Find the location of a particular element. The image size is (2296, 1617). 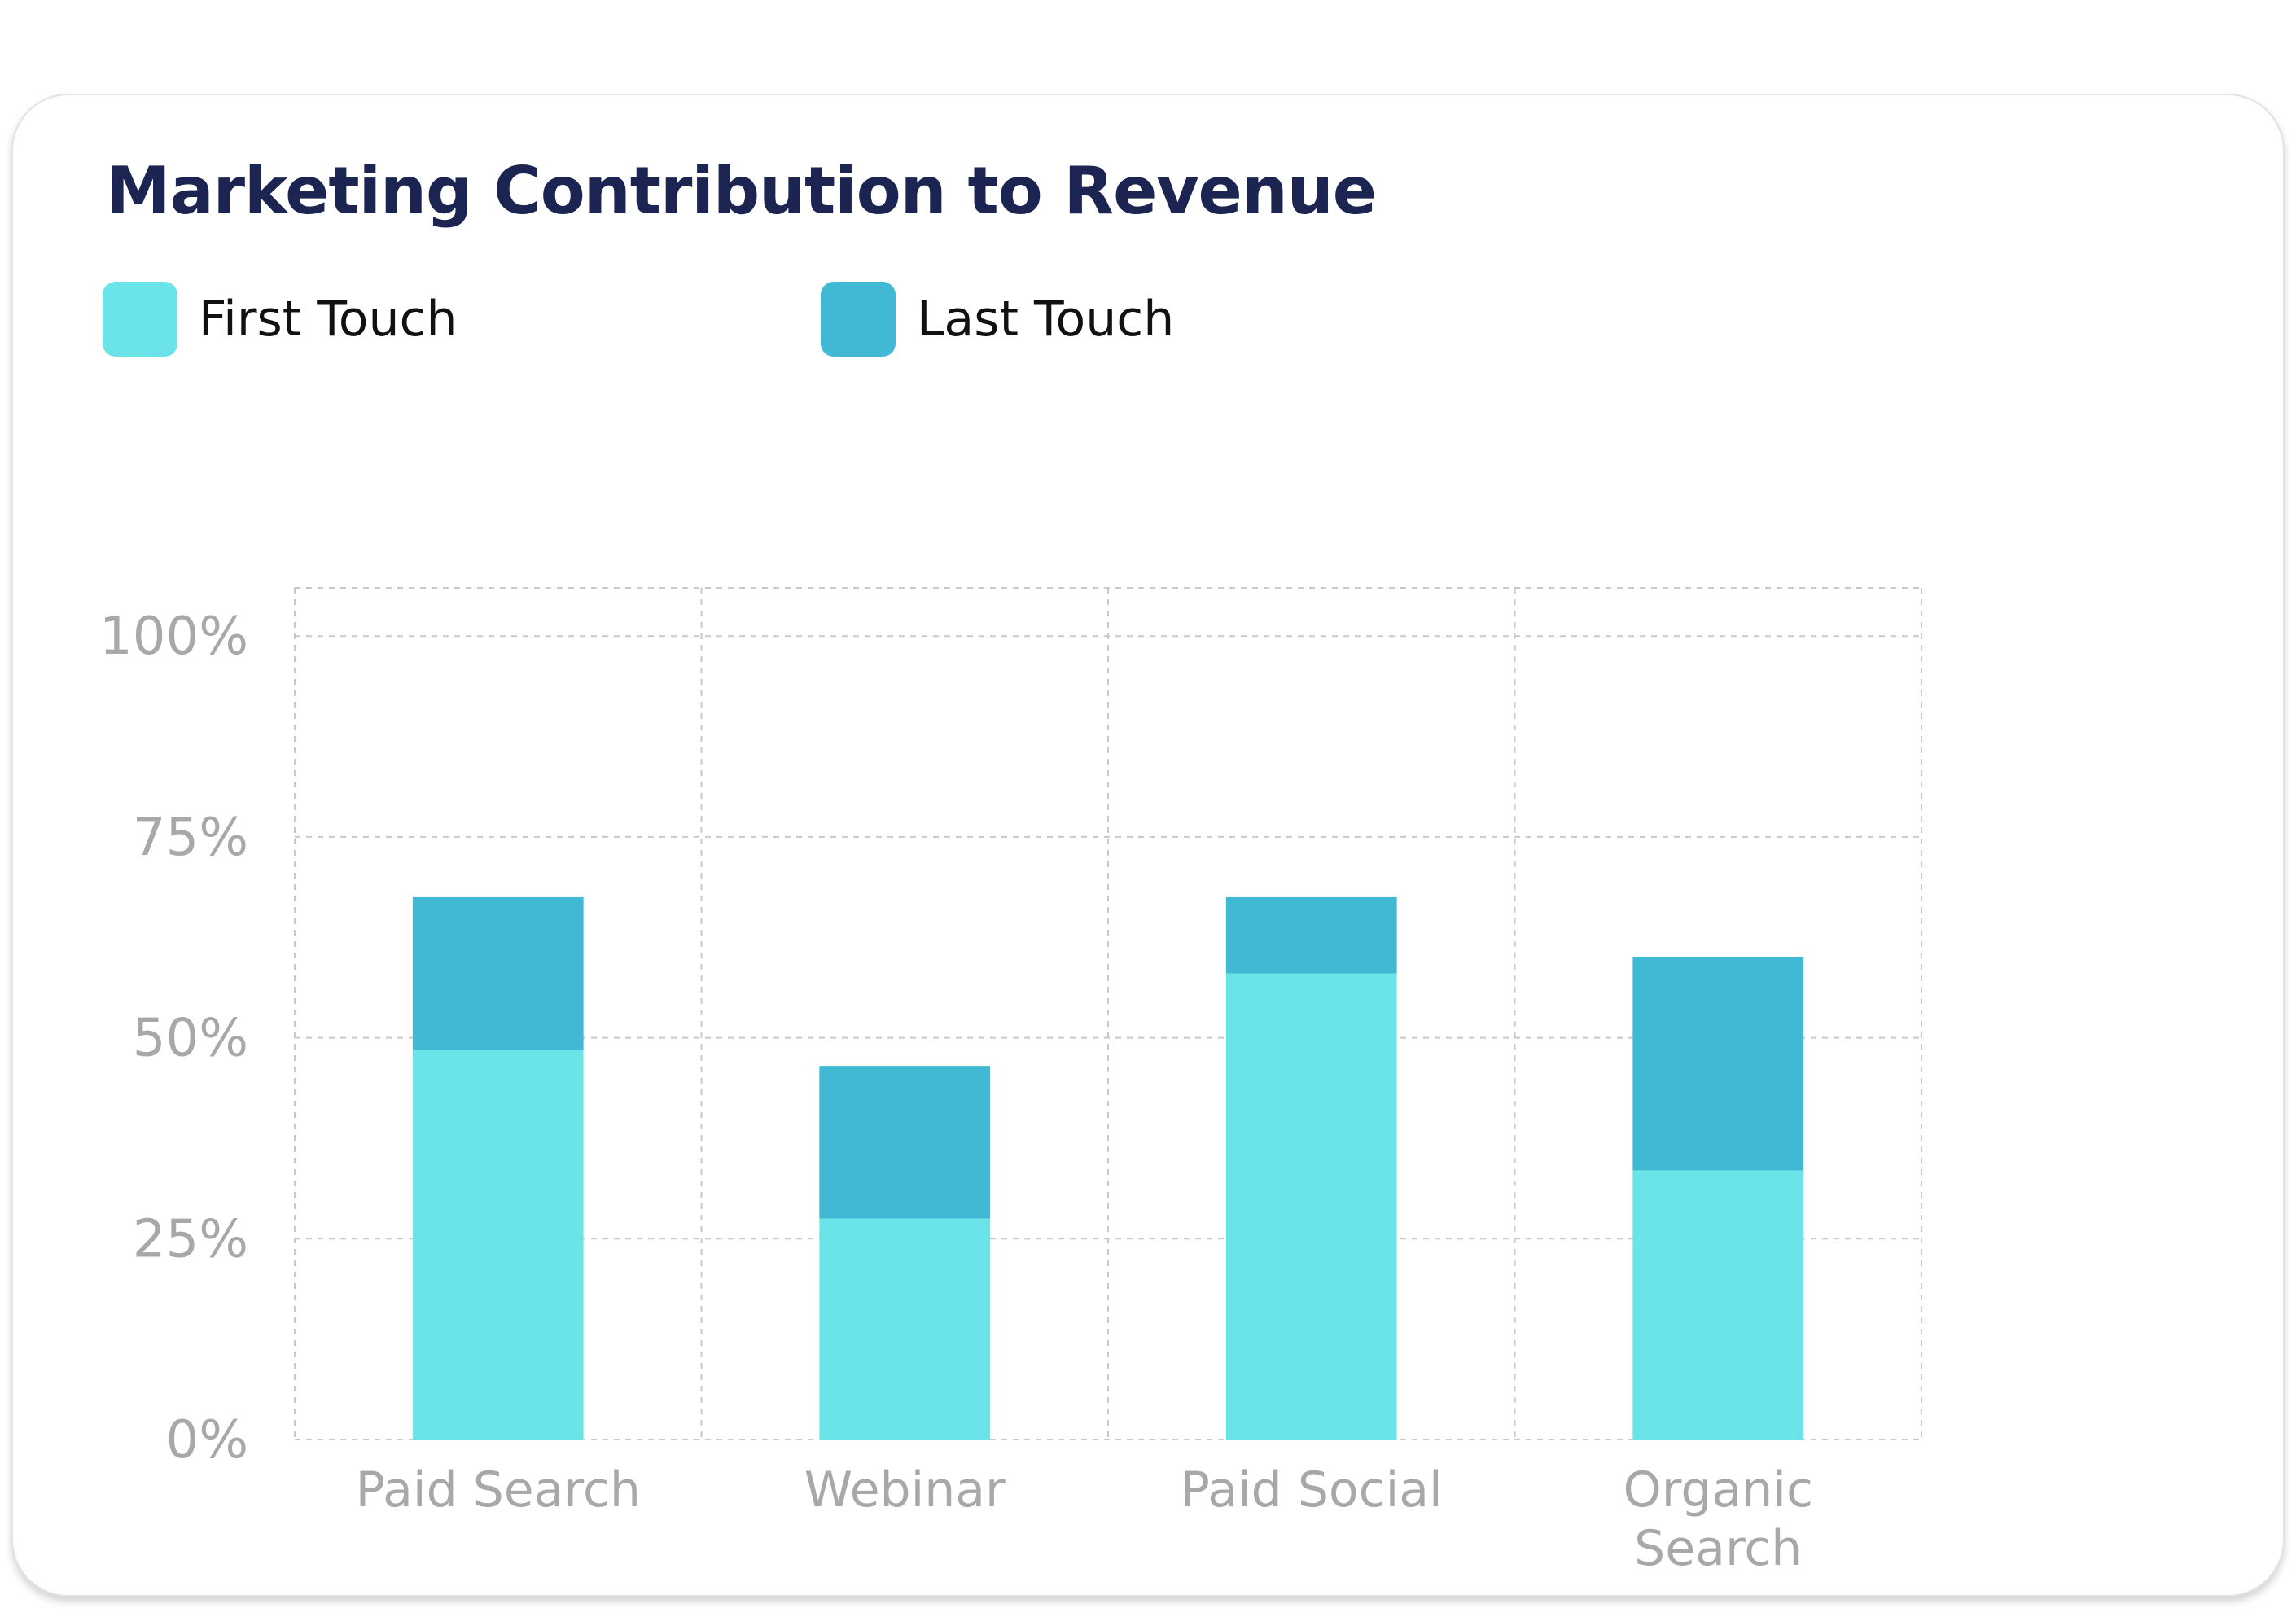

legend-swatch-last-touch is located at coordinates (858, 320).